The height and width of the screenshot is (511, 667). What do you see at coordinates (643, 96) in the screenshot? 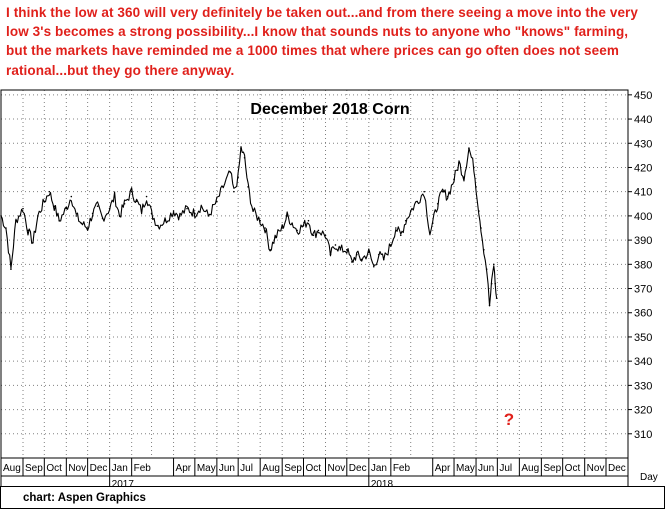
I see `y-tick-label: 450` at bounding box center [643, 96].